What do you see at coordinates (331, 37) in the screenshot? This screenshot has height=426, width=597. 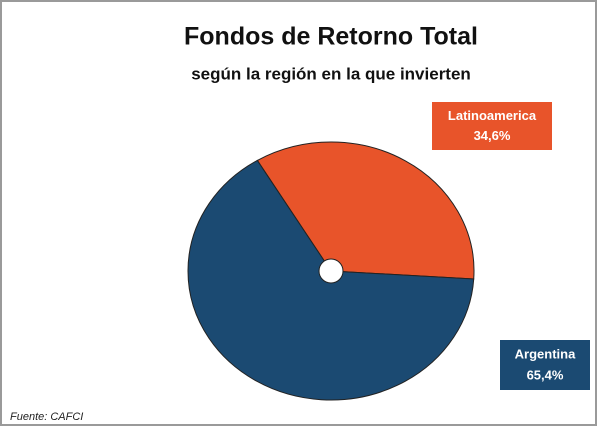 I see `chart-title: Fondos de Retorno Total` at bounding box center [331, 37].